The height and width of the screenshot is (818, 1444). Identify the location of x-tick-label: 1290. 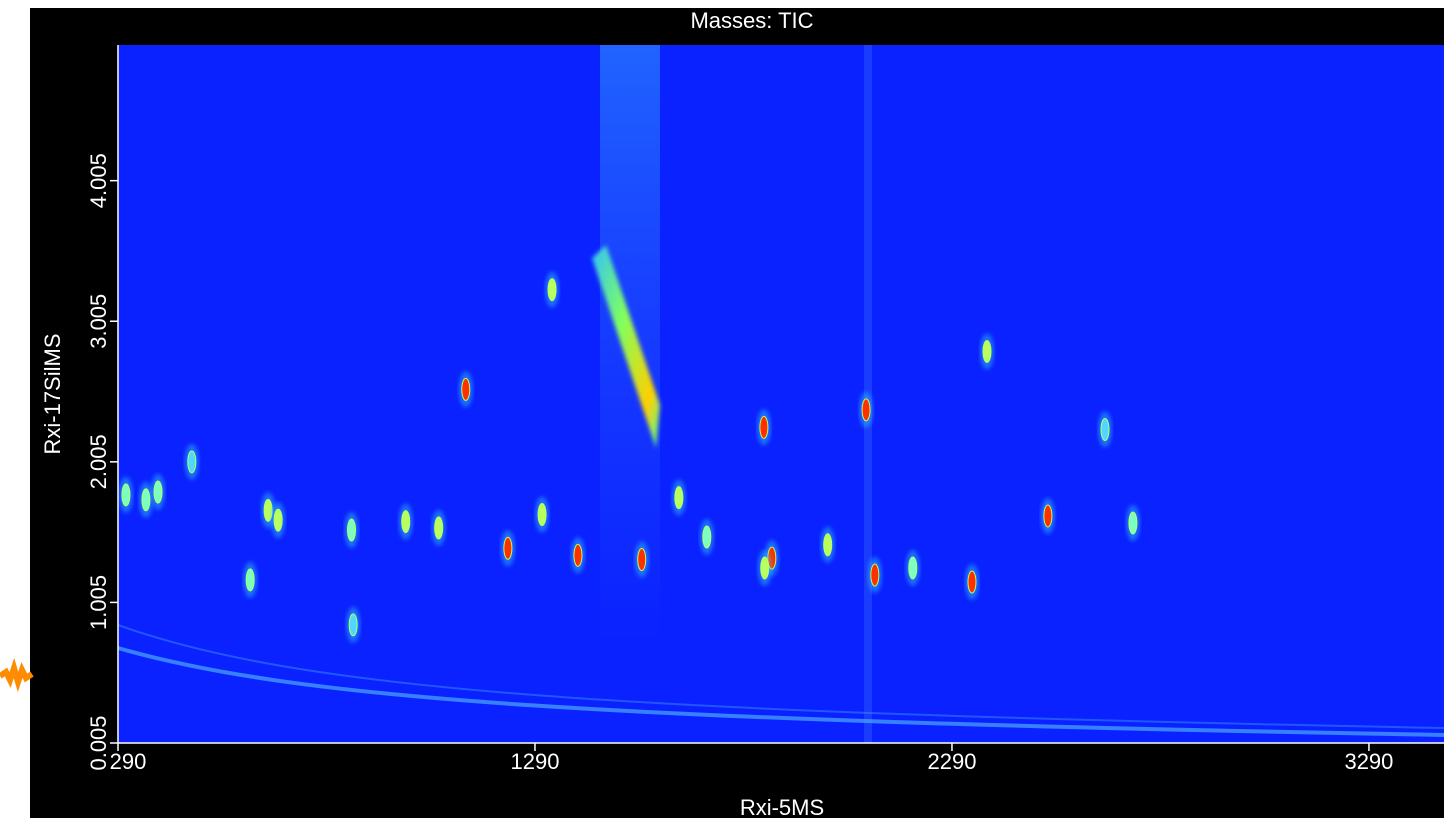
(535, 761).